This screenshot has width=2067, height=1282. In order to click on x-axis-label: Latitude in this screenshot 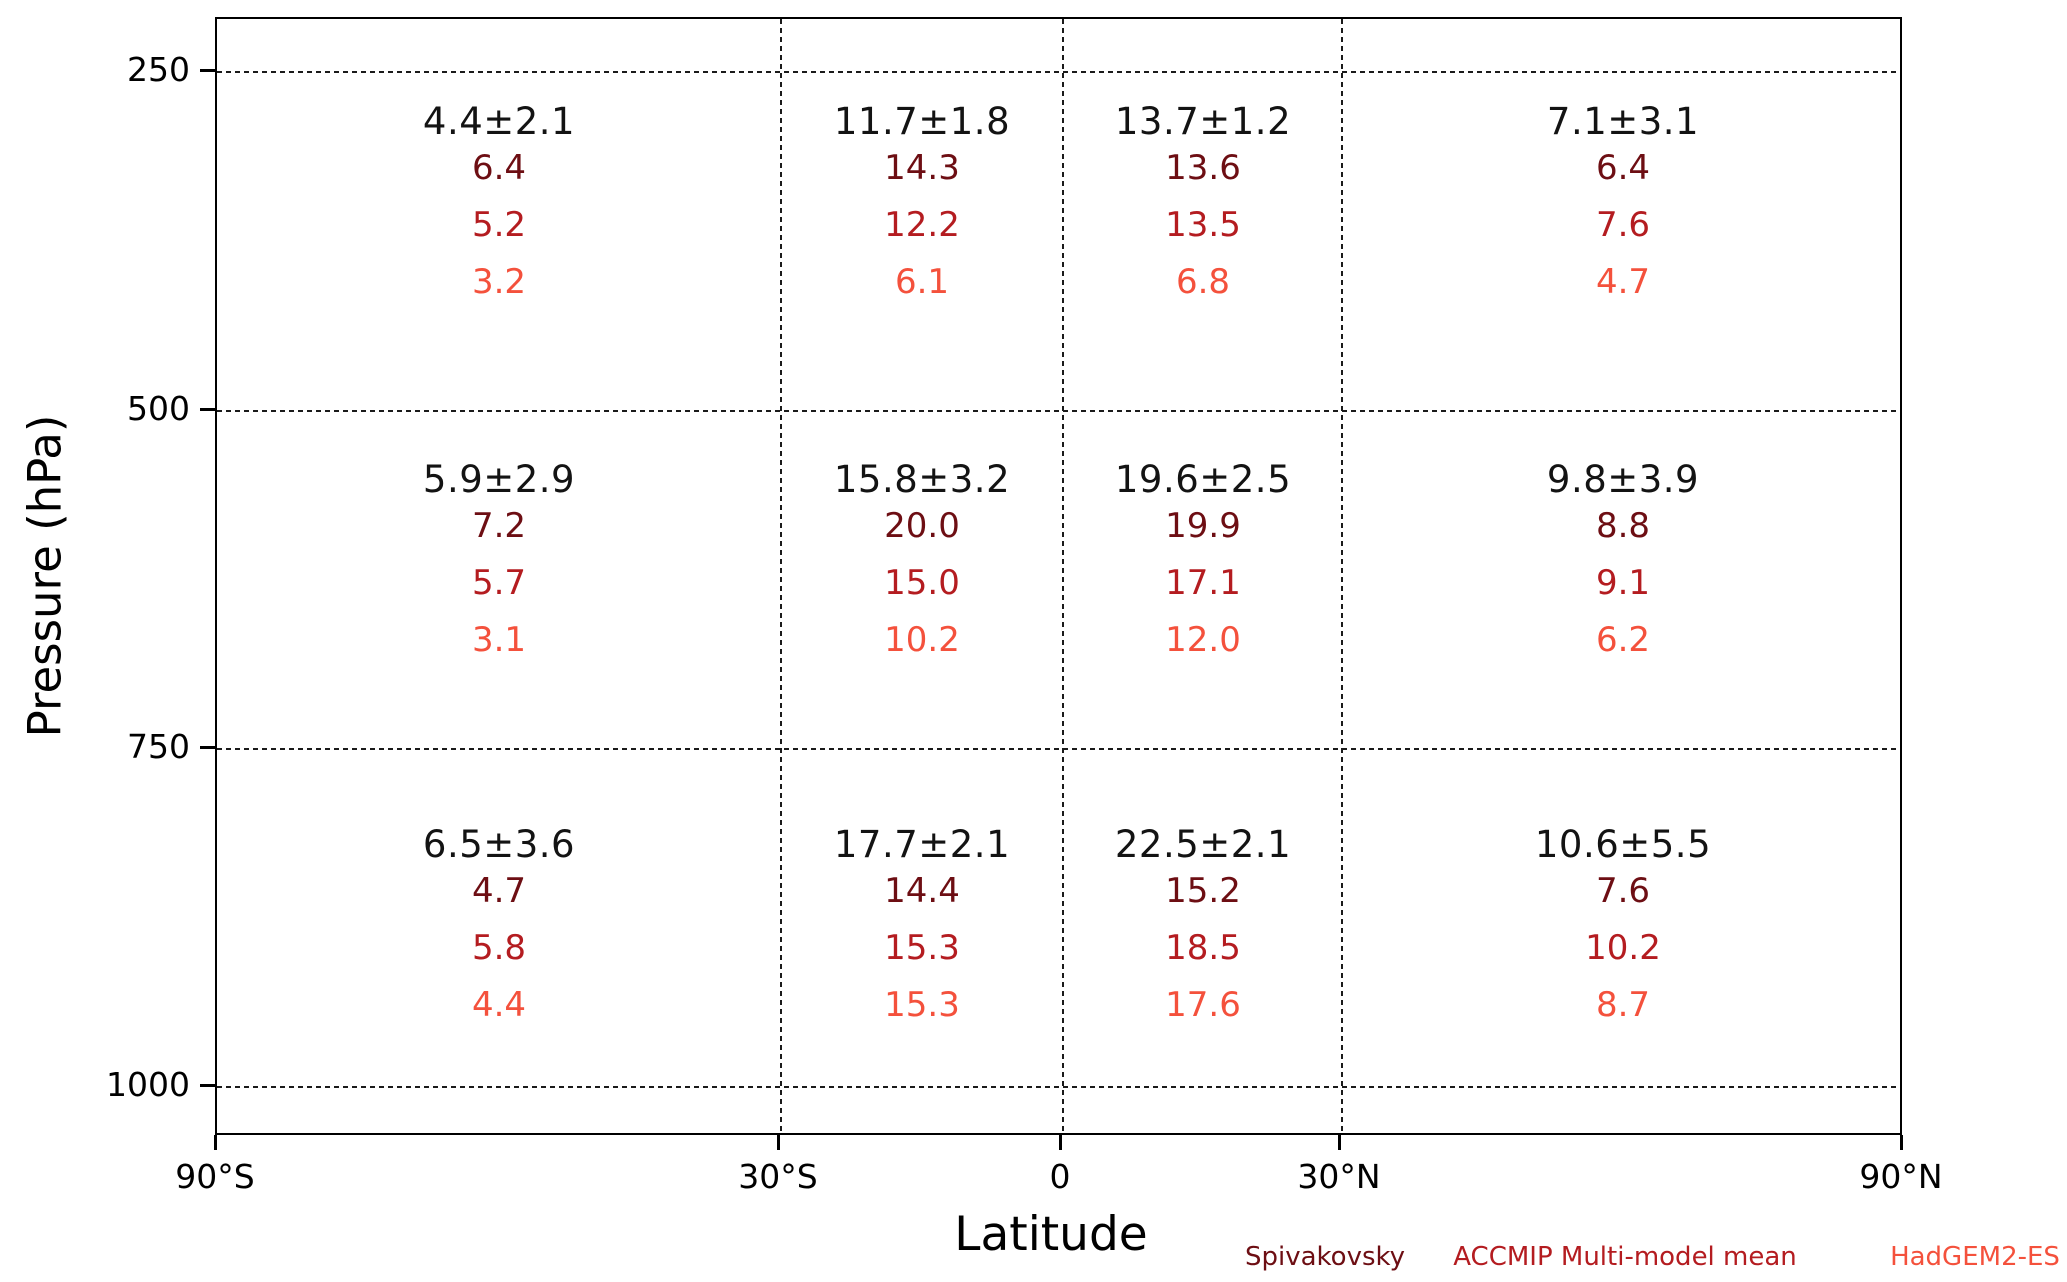, I will do `click(1051, 1234)`.